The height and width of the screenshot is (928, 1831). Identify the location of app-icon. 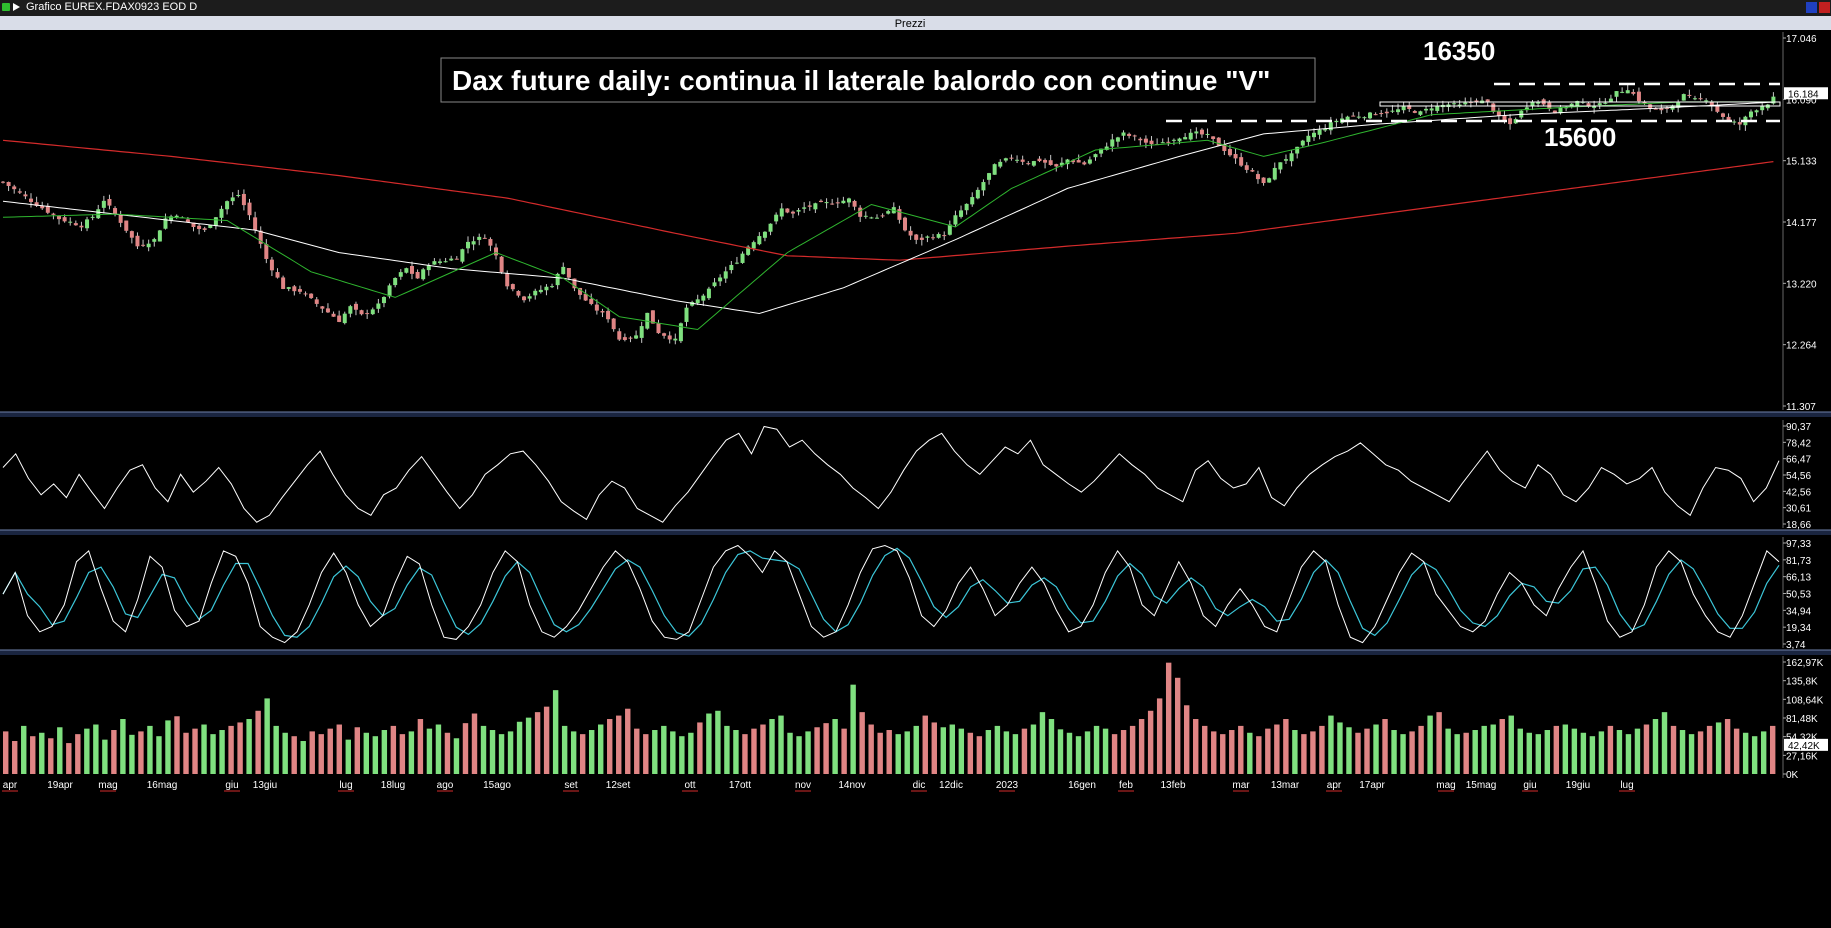
(6, 7).